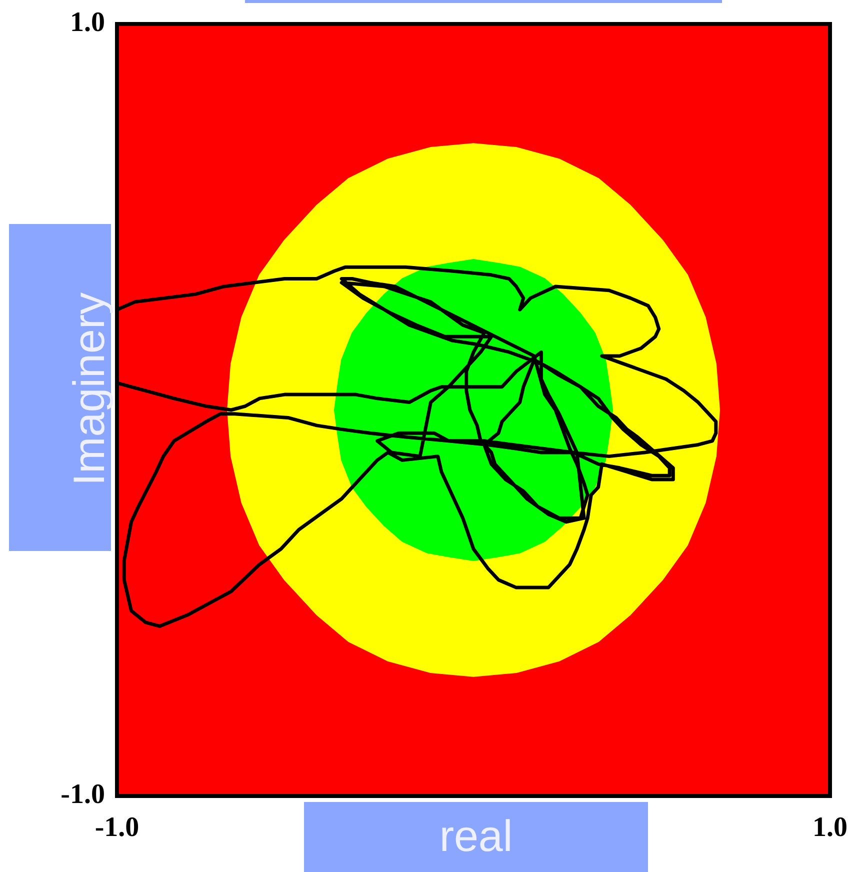  What do you see at coordinates (476, 836) in the screenshot?
I see `x-axis-title: real` at bounding box center [476, 836].